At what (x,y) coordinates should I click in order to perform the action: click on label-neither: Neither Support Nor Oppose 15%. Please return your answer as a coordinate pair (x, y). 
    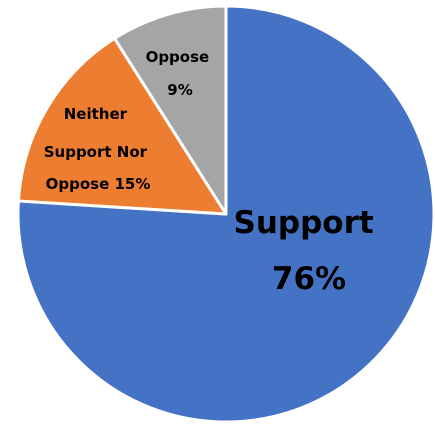
    Looking at the image, I should click on (98, 149).